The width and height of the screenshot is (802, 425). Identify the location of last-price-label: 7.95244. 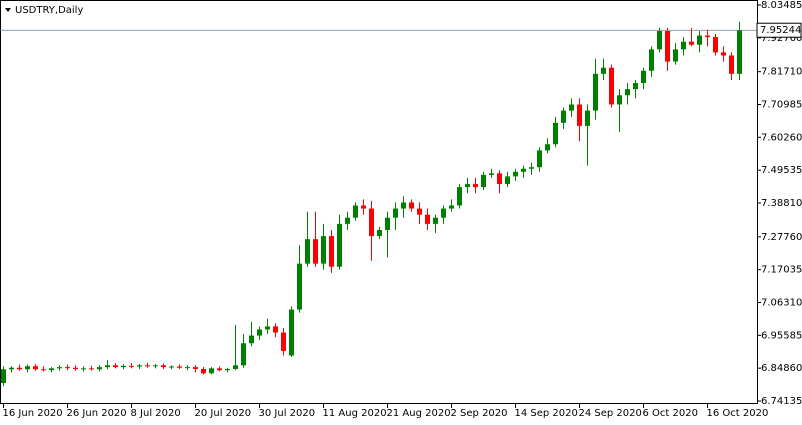
(780, 30).